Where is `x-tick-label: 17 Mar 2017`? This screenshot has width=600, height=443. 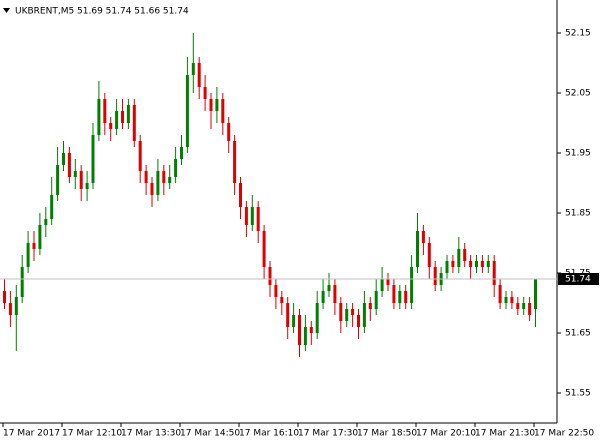
x-tick-label: 17 Mar 2017 is located at coordinates (31, 434).